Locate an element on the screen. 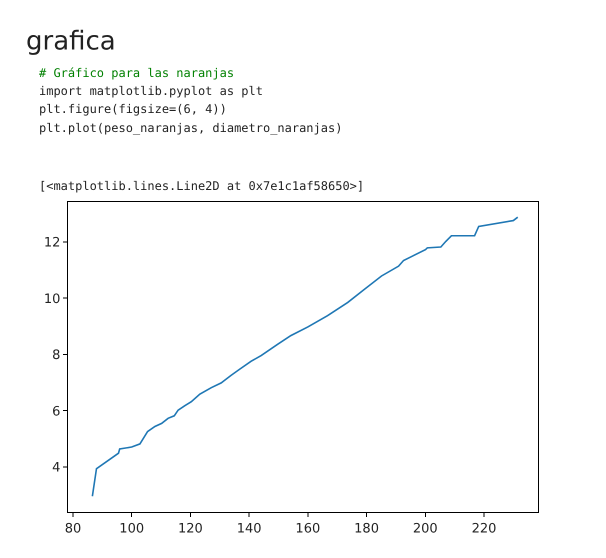 Image resolution: width=606 pixels, height=558 pixels. text: import matplotlib.pyplot as plt is located at coordinates (151, 91).